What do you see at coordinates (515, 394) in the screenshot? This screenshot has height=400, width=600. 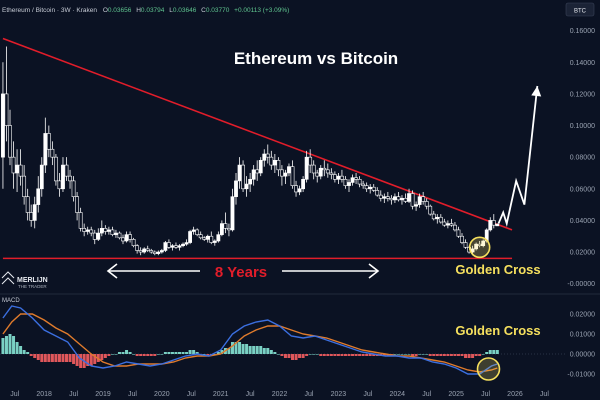 I see `time-tick-label: 2026` at bounding box center [515, 394].